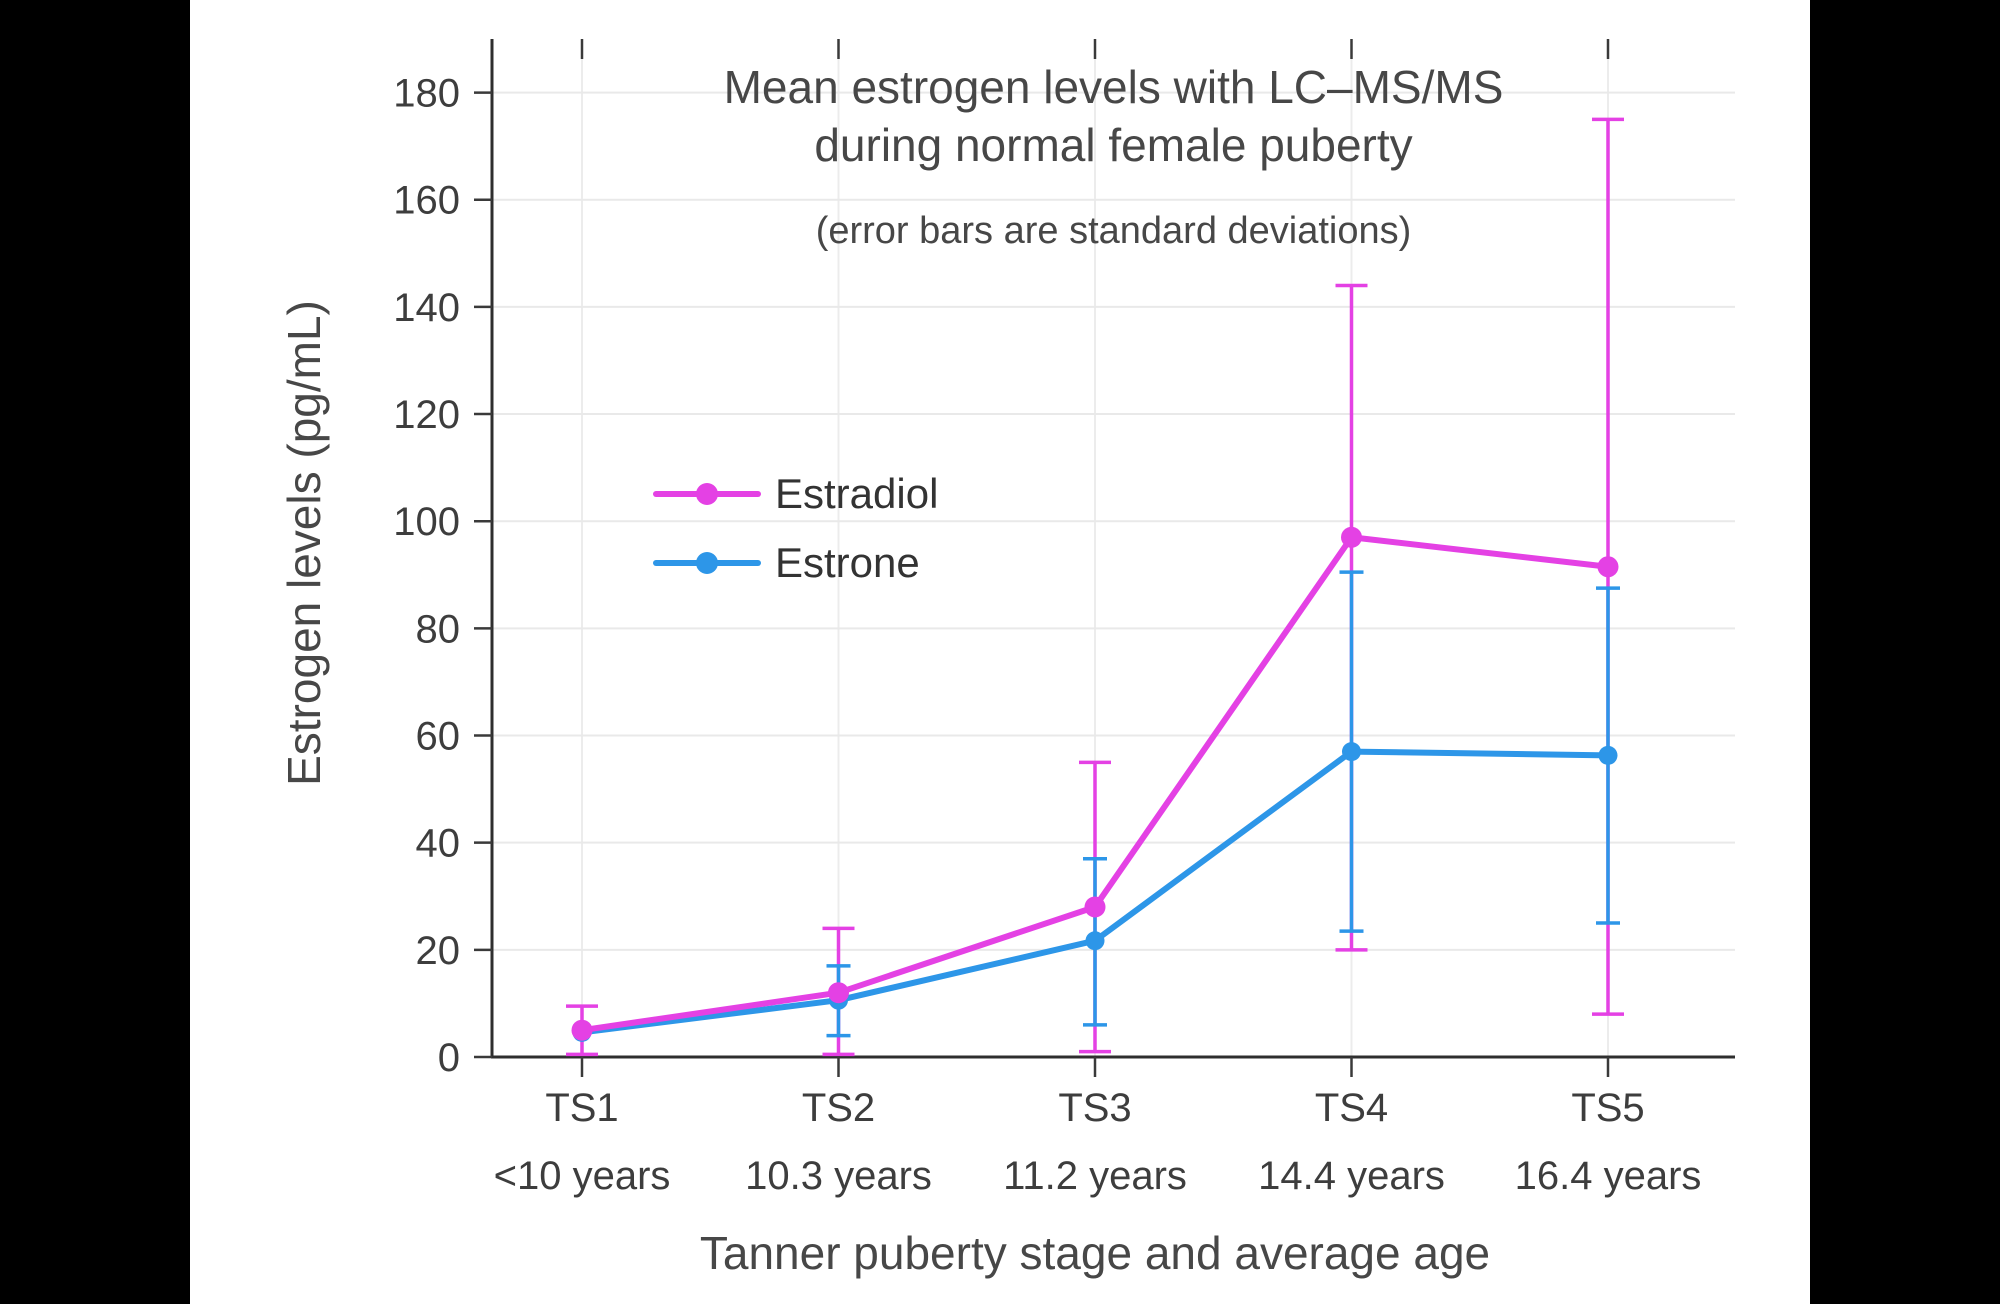 The width and height of the screenshot is (2000, 1304). I want to click on svg-text: 140, so click(426, 308).